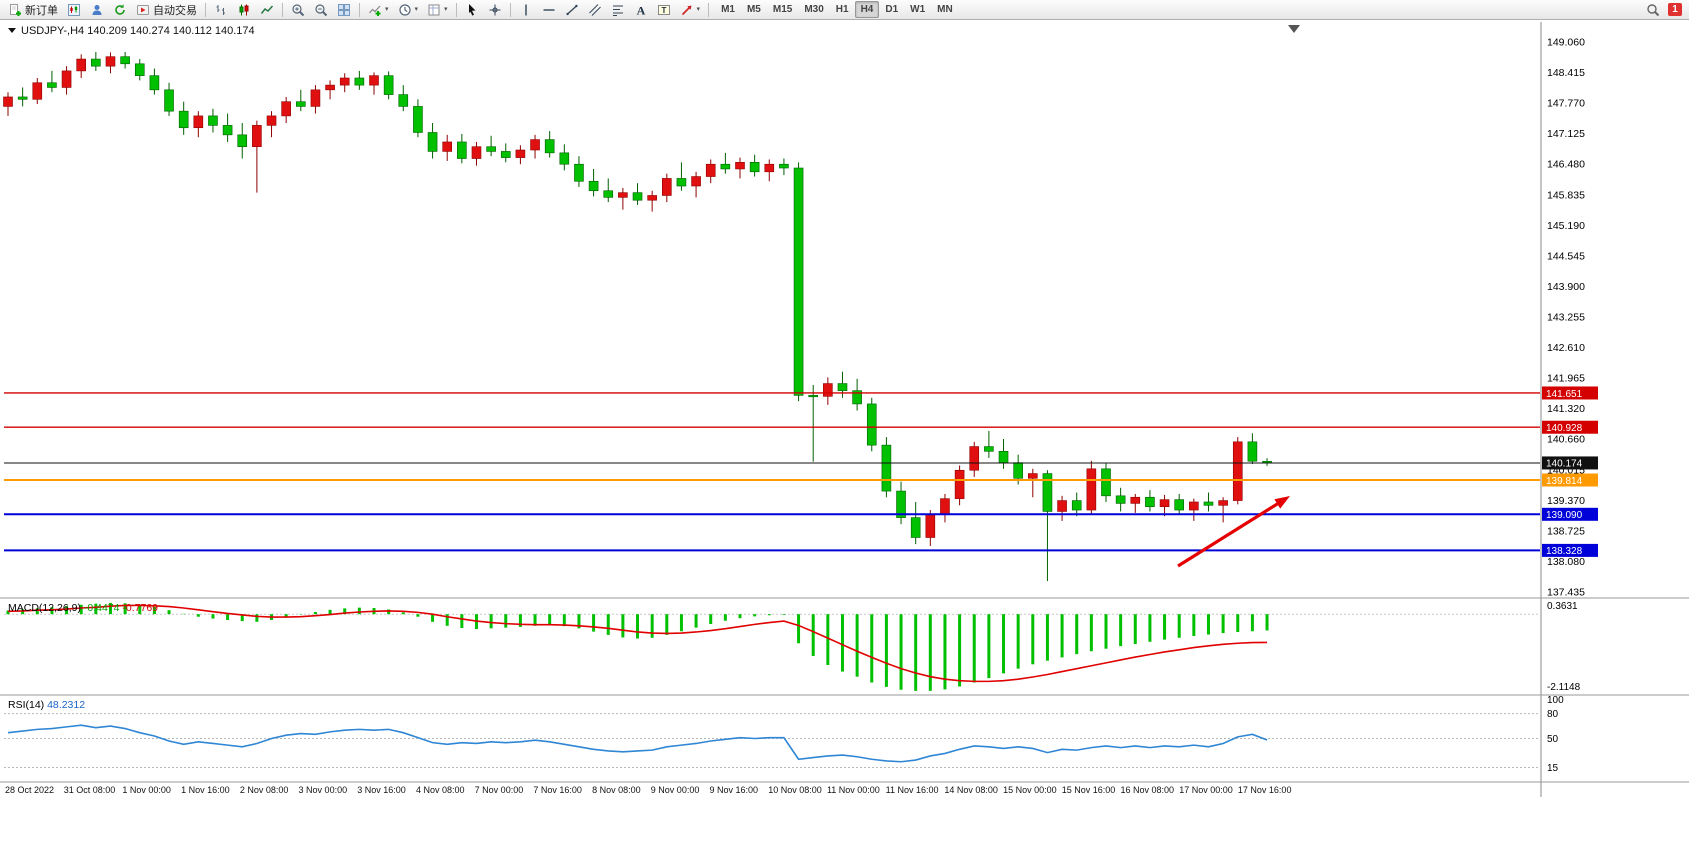 This screenshot has width=1689, height=863. Describe the element at coordinates (1566, 226) in the screenshot. I see `price-axis-label: 145.190` at that location.